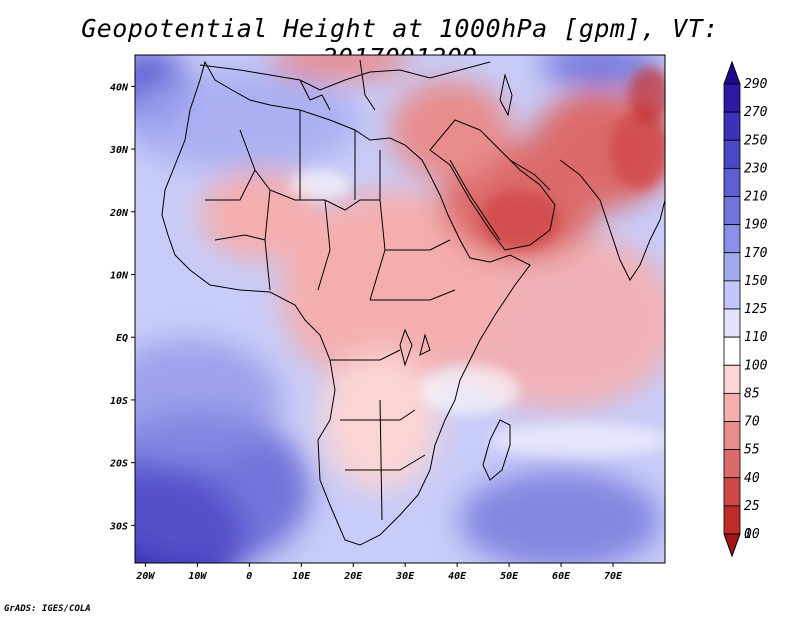 Image resolution: width=800 pixels, height=618 pixels. What do you see at coordinates (756, 365) in the screenshot?
I see `colorbar-level-label: 100` at bounding box center [756, 365].